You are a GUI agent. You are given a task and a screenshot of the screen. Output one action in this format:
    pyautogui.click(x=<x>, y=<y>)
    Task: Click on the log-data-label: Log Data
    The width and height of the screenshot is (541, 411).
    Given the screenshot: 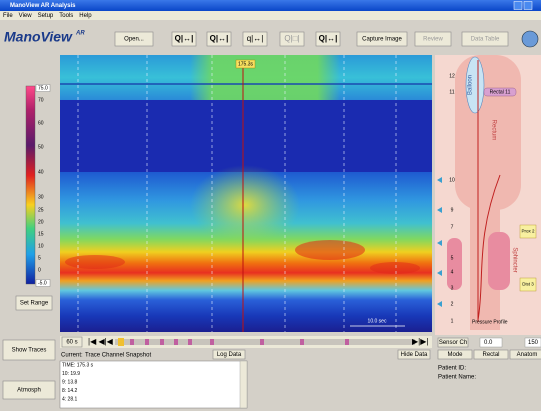 What is the action you would take?
    pyautogui.click(x=229, y=355)
    